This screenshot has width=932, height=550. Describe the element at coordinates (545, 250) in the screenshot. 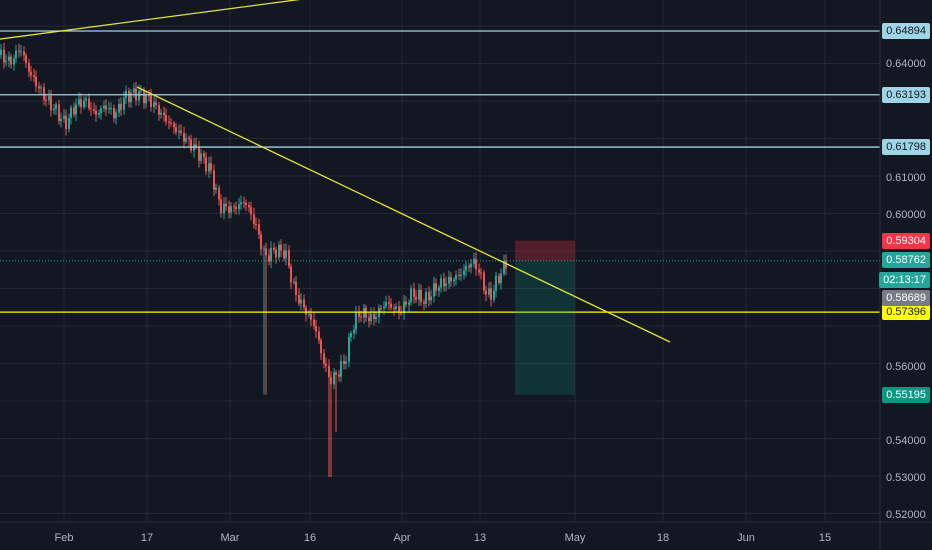

I see `position-stop-zone` at that location.